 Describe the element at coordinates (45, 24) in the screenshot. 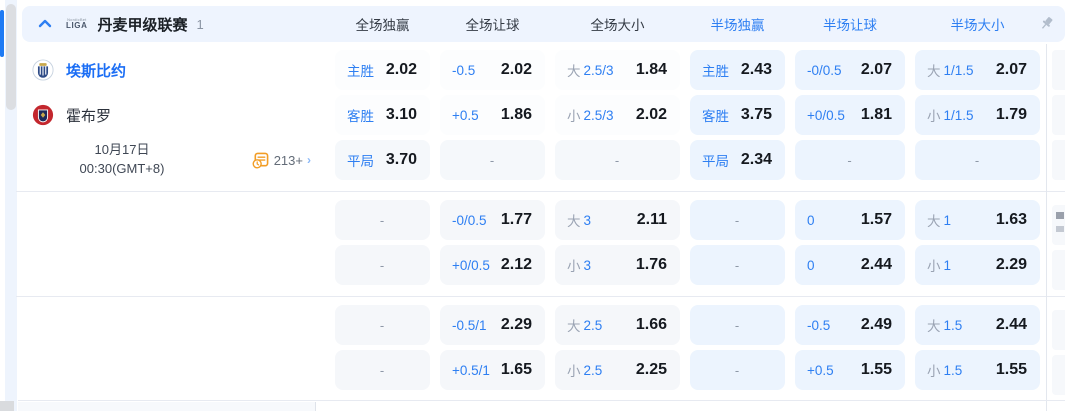

I see `chevron-up-icon` at that location.